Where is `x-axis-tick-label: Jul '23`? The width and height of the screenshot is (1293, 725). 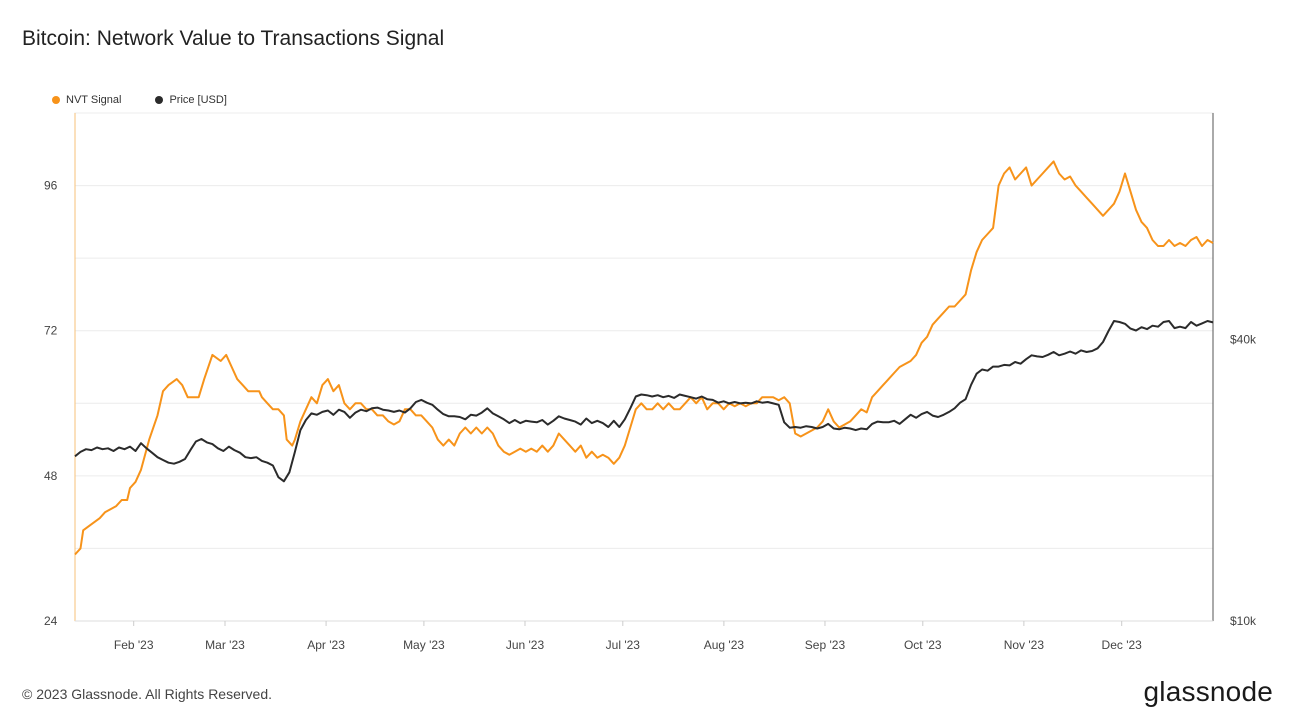 x-axis-tick-label: Jul '23 is located at coordinates (623, 645).